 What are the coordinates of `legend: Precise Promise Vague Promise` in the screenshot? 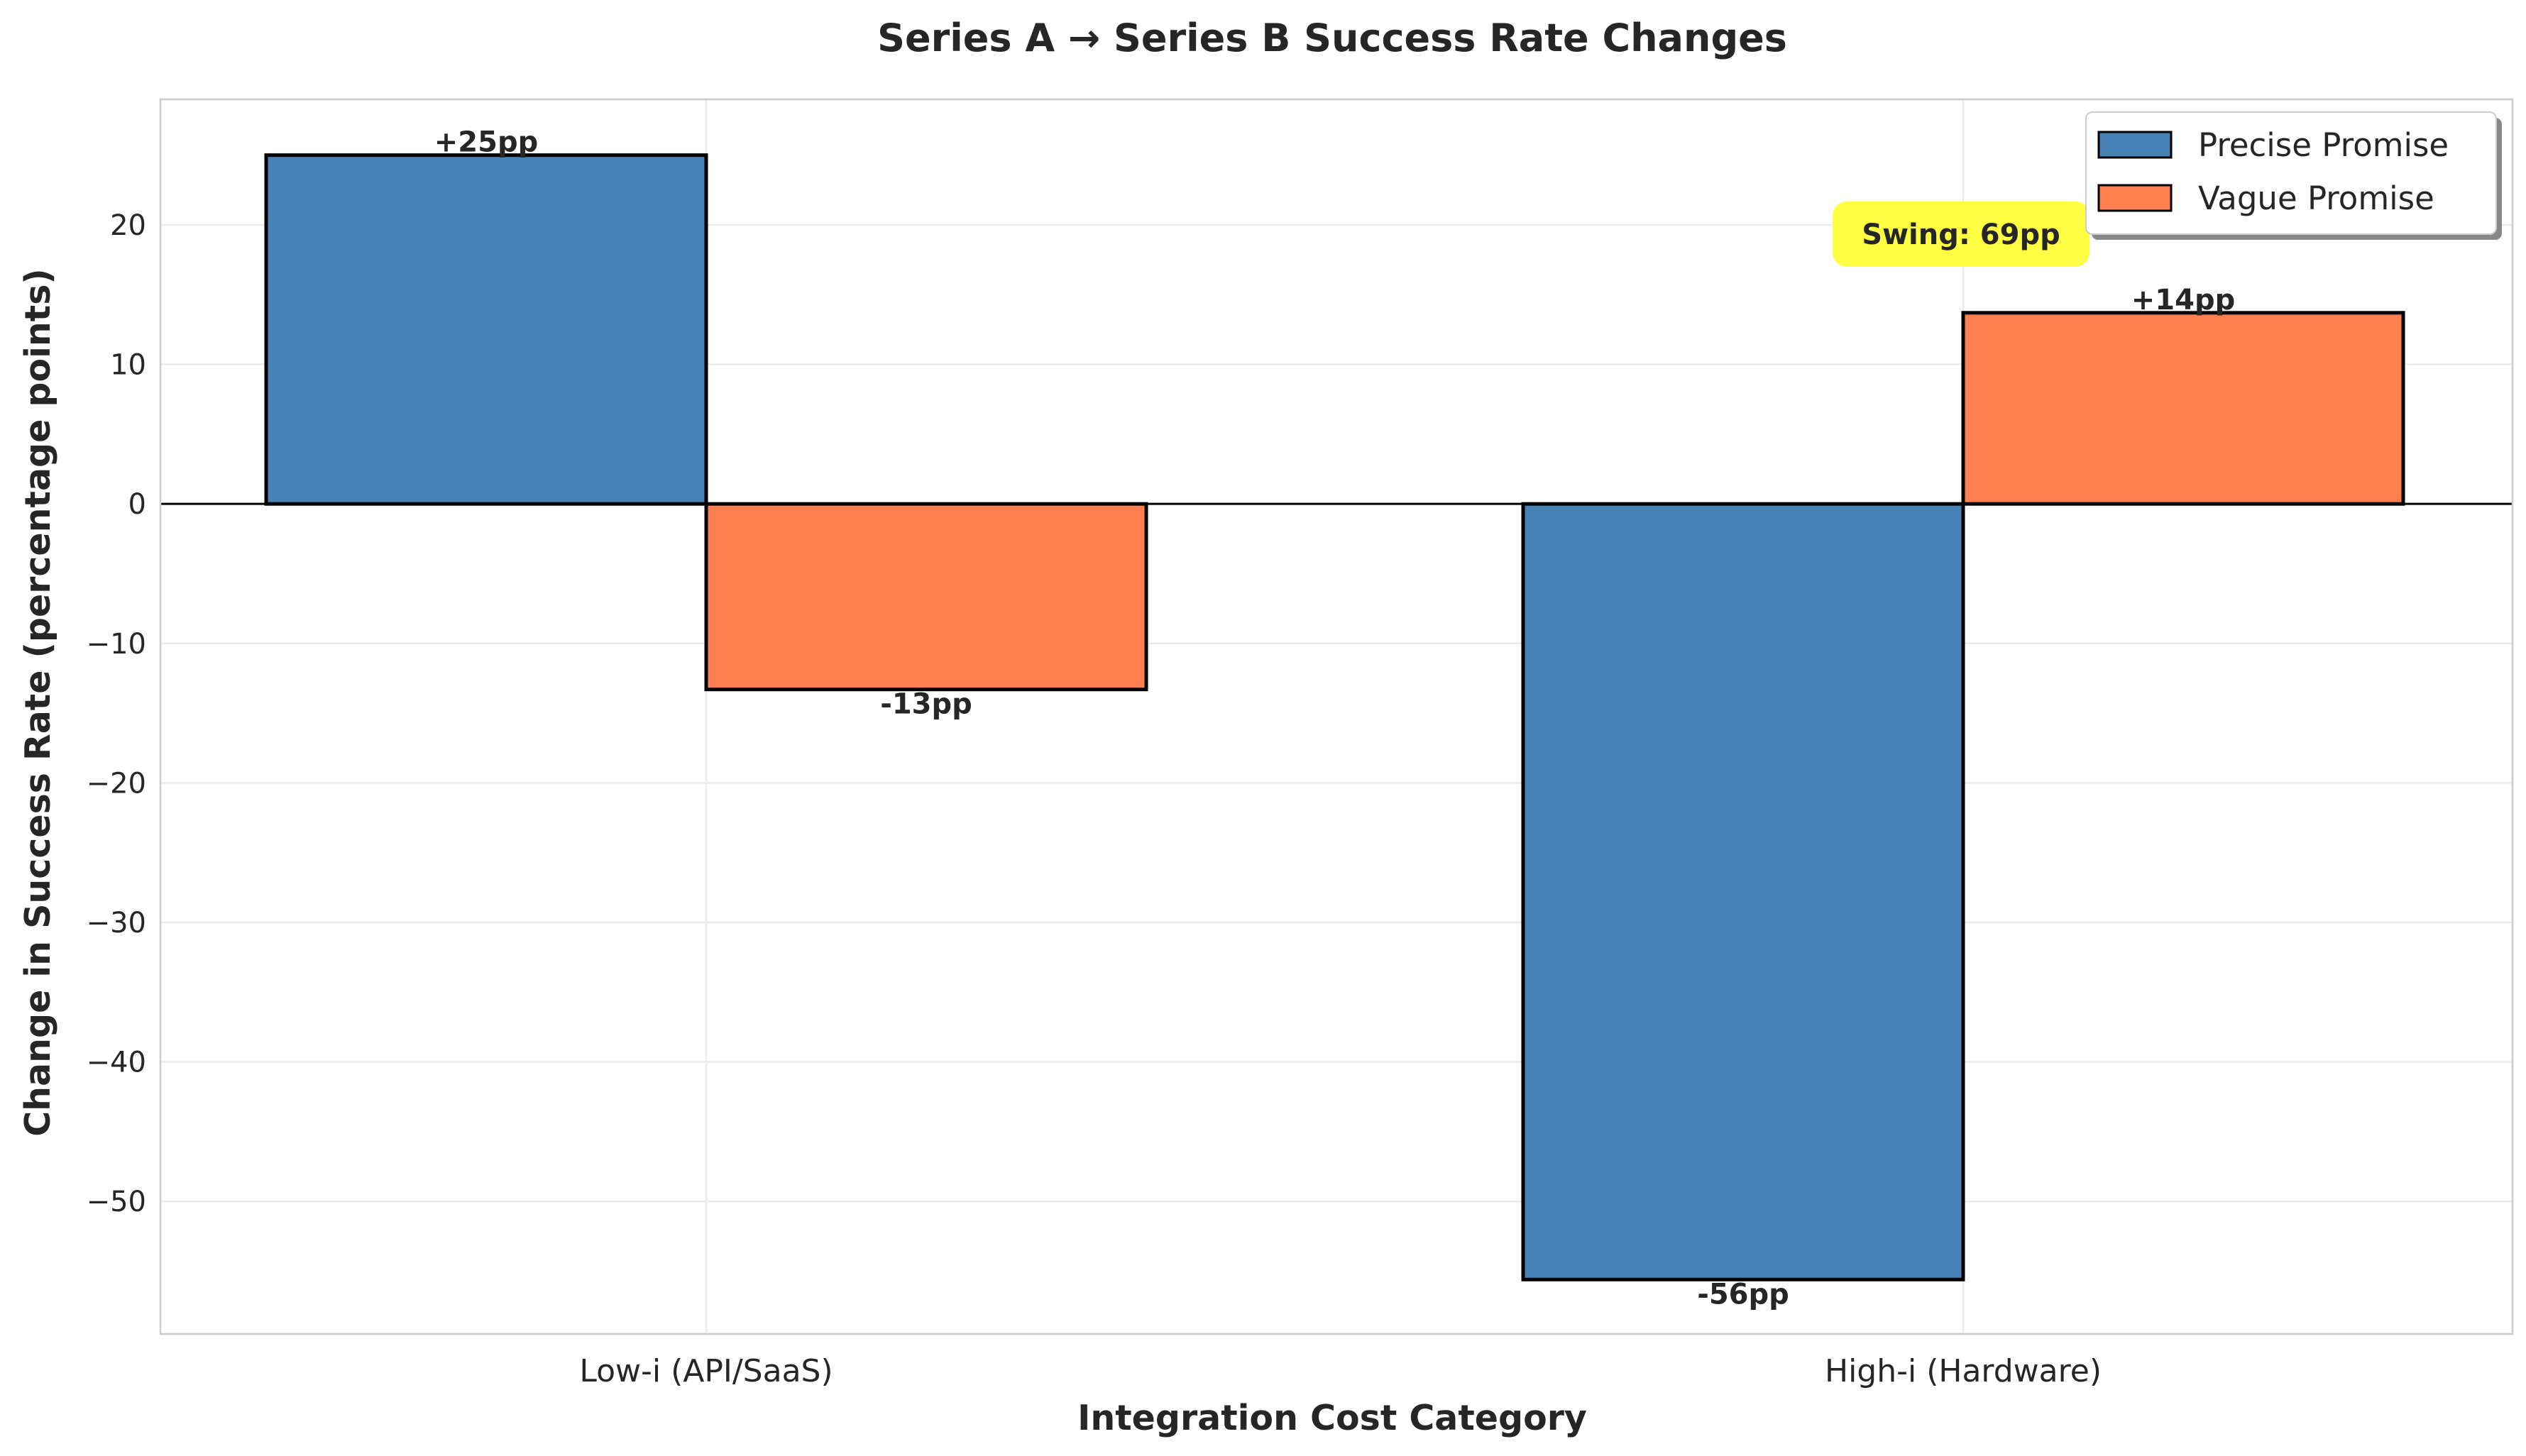 It's located at (2293, 175).